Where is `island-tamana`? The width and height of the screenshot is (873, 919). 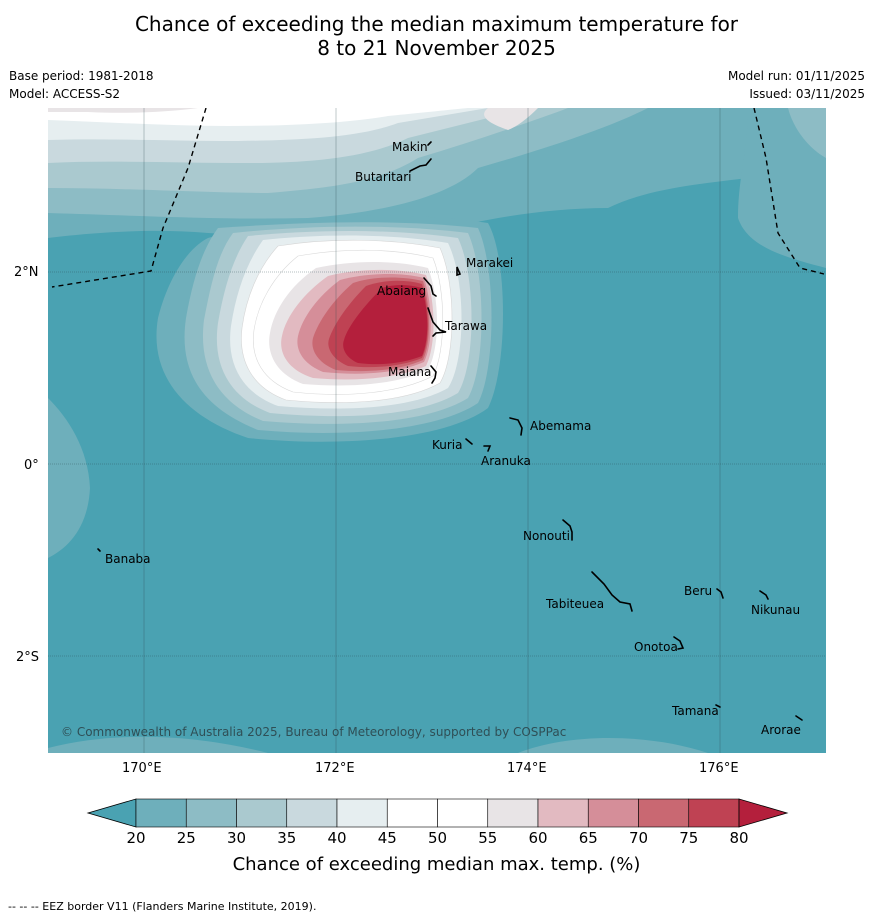 island-tamana is located at coordinates (718, 706).